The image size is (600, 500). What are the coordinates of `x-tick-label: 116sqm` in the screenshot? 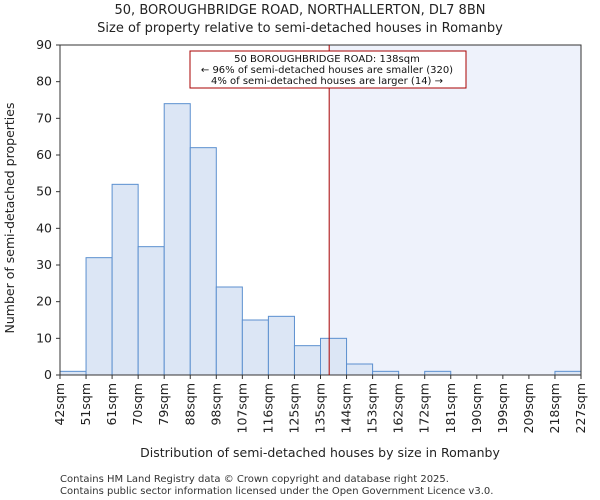 It's located at (267, 408).